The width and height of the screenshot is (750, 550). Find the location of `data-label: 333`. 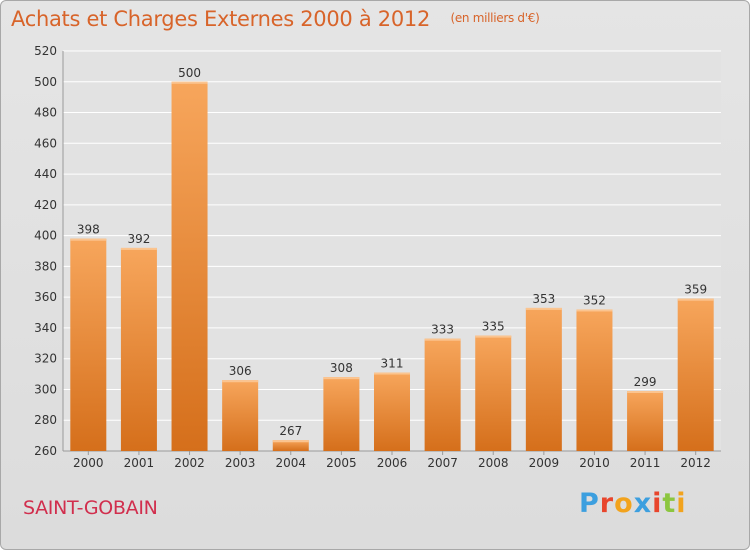

data-label: 333 is located at coordinates (442, 330).